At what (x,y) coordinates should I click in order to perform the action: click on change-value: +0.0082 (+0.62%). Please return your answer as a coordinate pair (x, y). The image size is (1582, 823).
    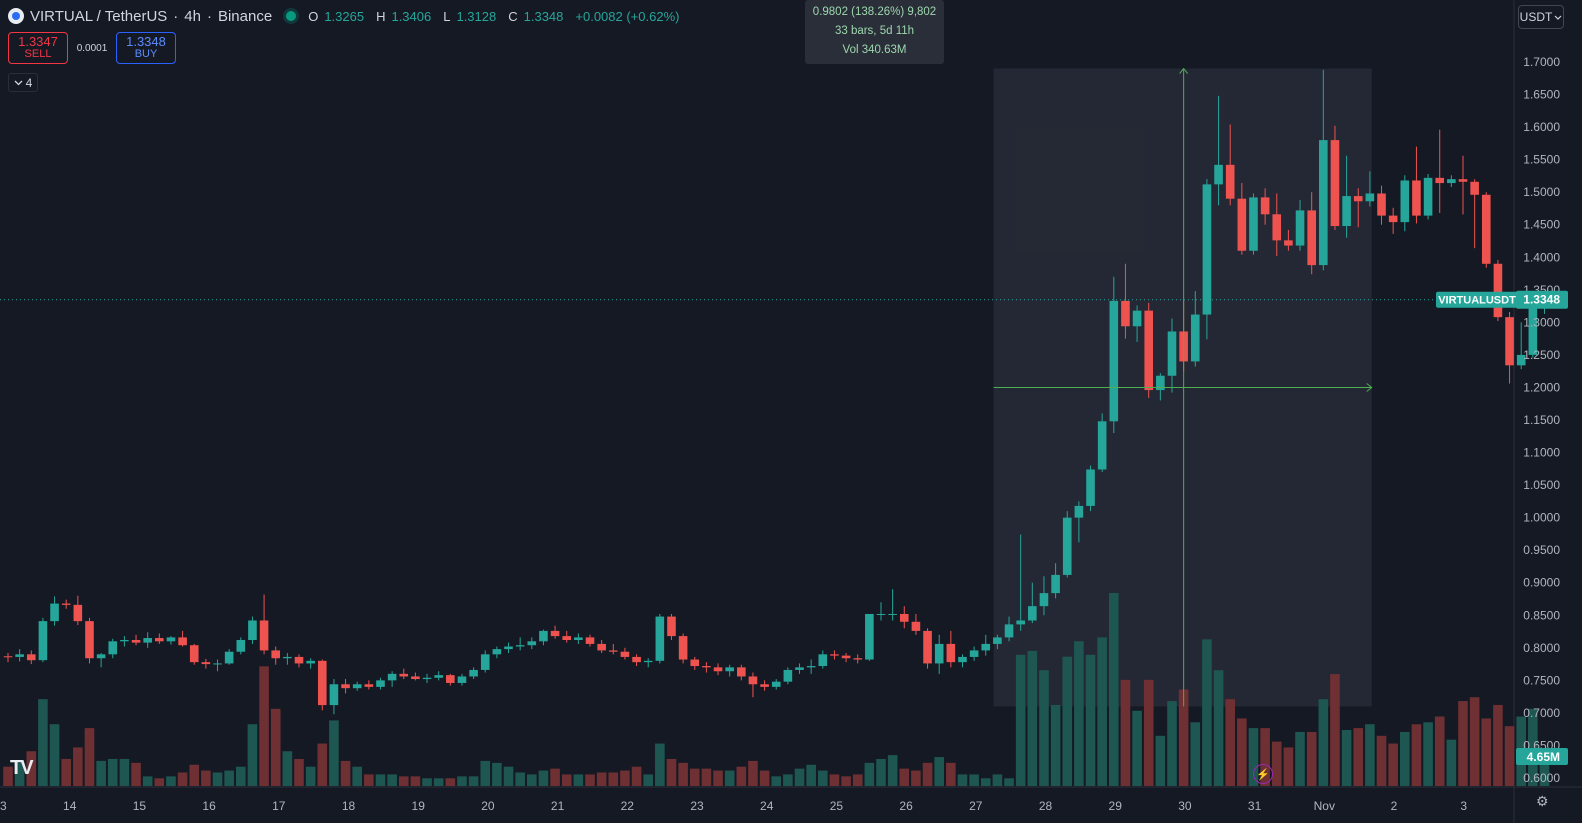
    Looking at the image, I should click on (627, 16).